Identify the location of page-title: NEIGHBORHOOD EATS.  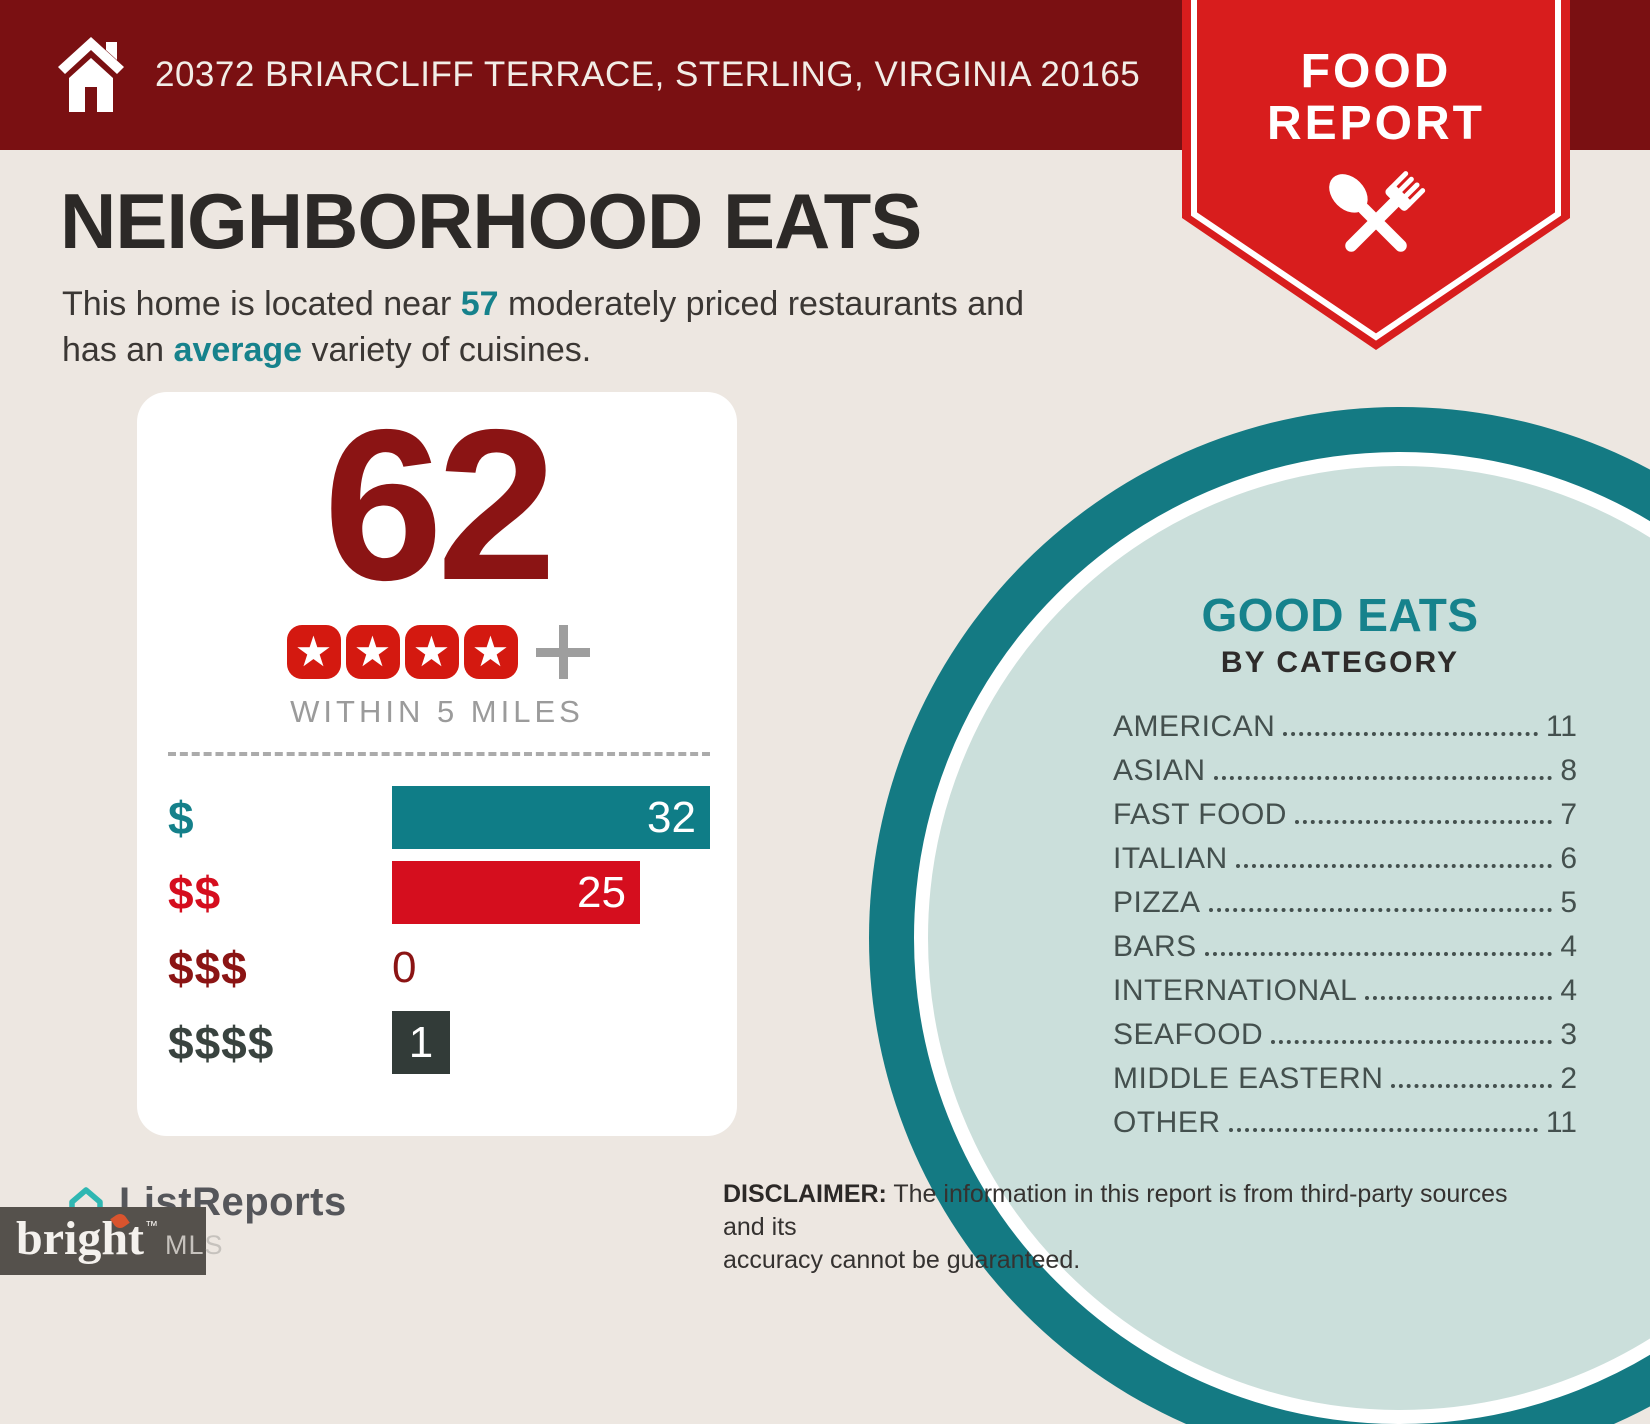
(491, 221).